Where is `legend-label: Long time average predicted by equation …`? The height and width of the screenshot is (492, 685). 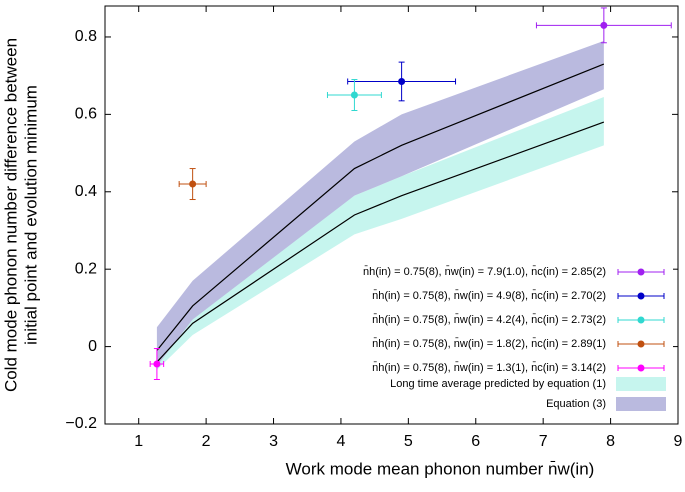
legend-label: Long time average predicted by equation … is located at coordinates (498, 384).